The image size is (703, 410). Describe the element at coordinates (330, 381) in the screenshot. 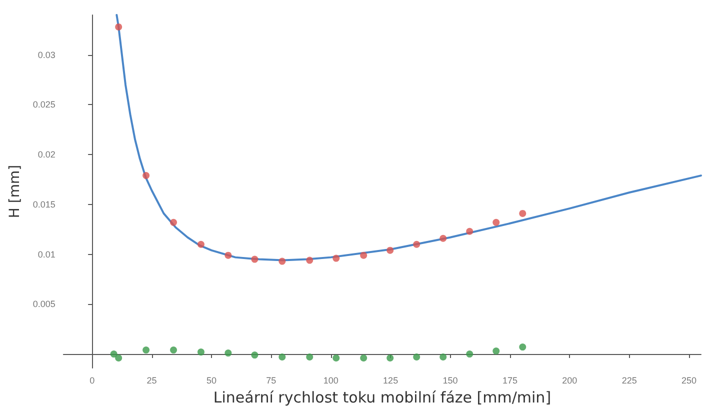

I see `x-tick-label: 100` at that location.